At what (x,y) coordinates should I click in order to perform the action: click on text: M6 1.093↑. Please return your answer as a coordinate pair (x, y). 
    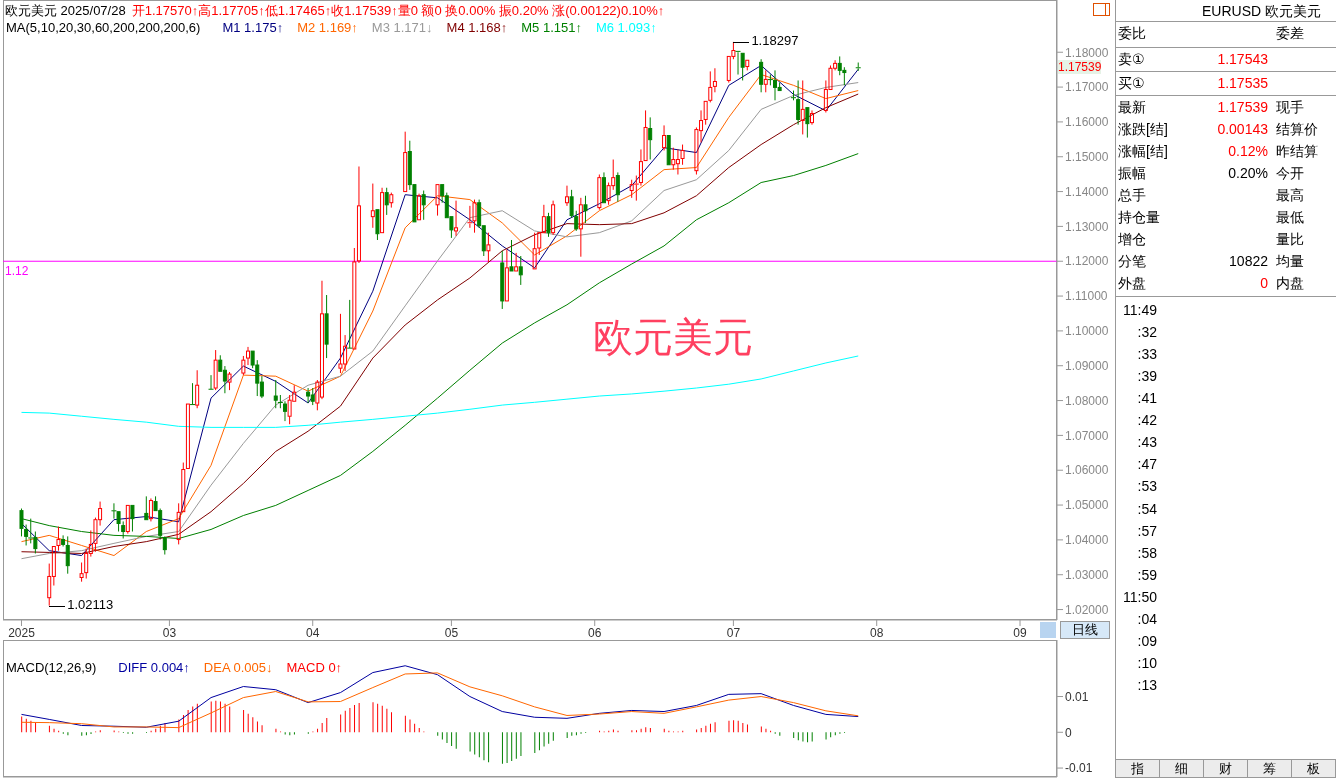
    Looking at the image, I should click on (626, 27).